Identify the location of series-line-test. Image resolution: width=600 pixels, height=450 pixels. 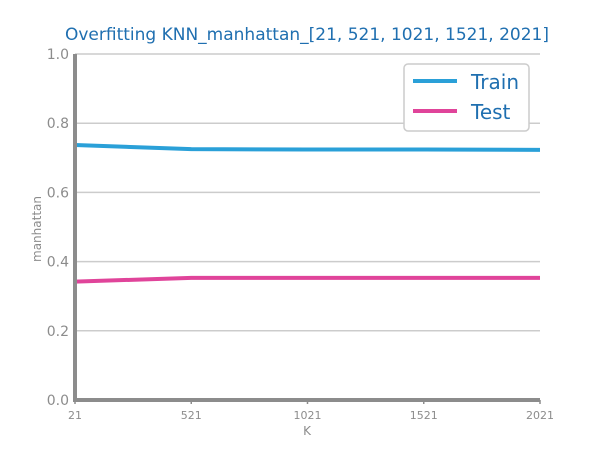
(307, 279).